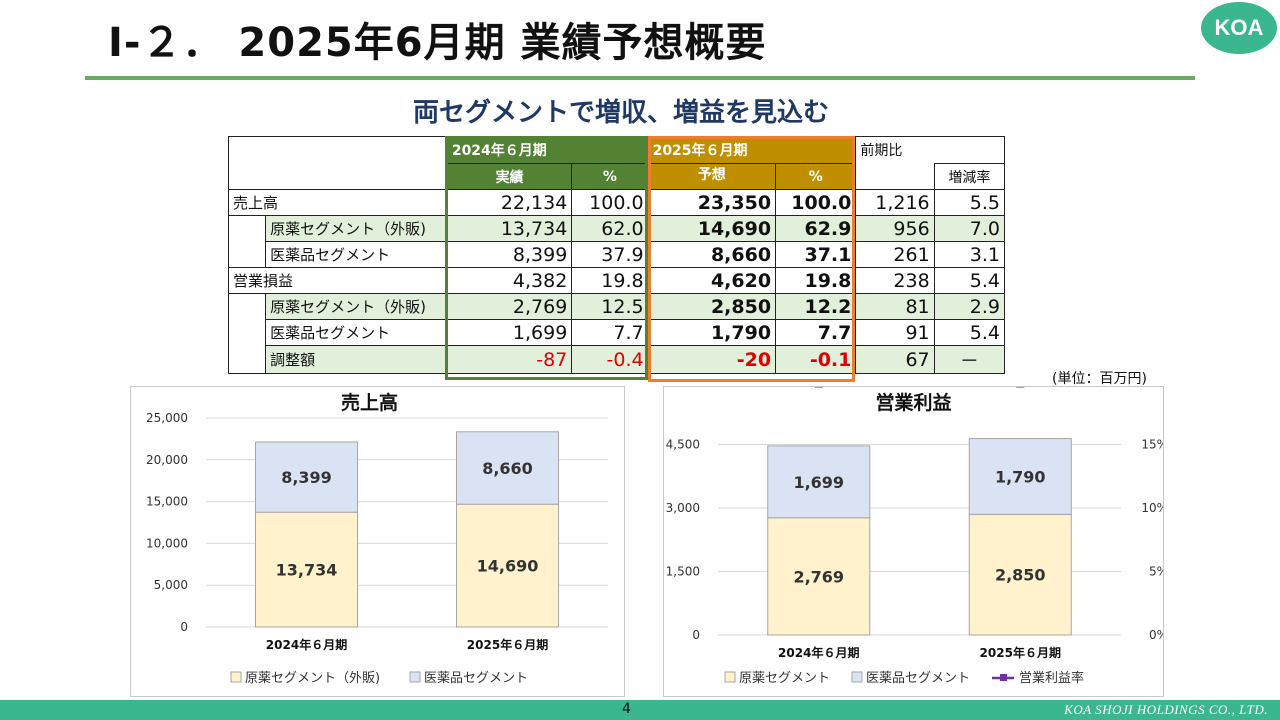  Describe the element at coordinates (969, 306) in the screenshot. I see `yoy-rate: 2.9` at that location.